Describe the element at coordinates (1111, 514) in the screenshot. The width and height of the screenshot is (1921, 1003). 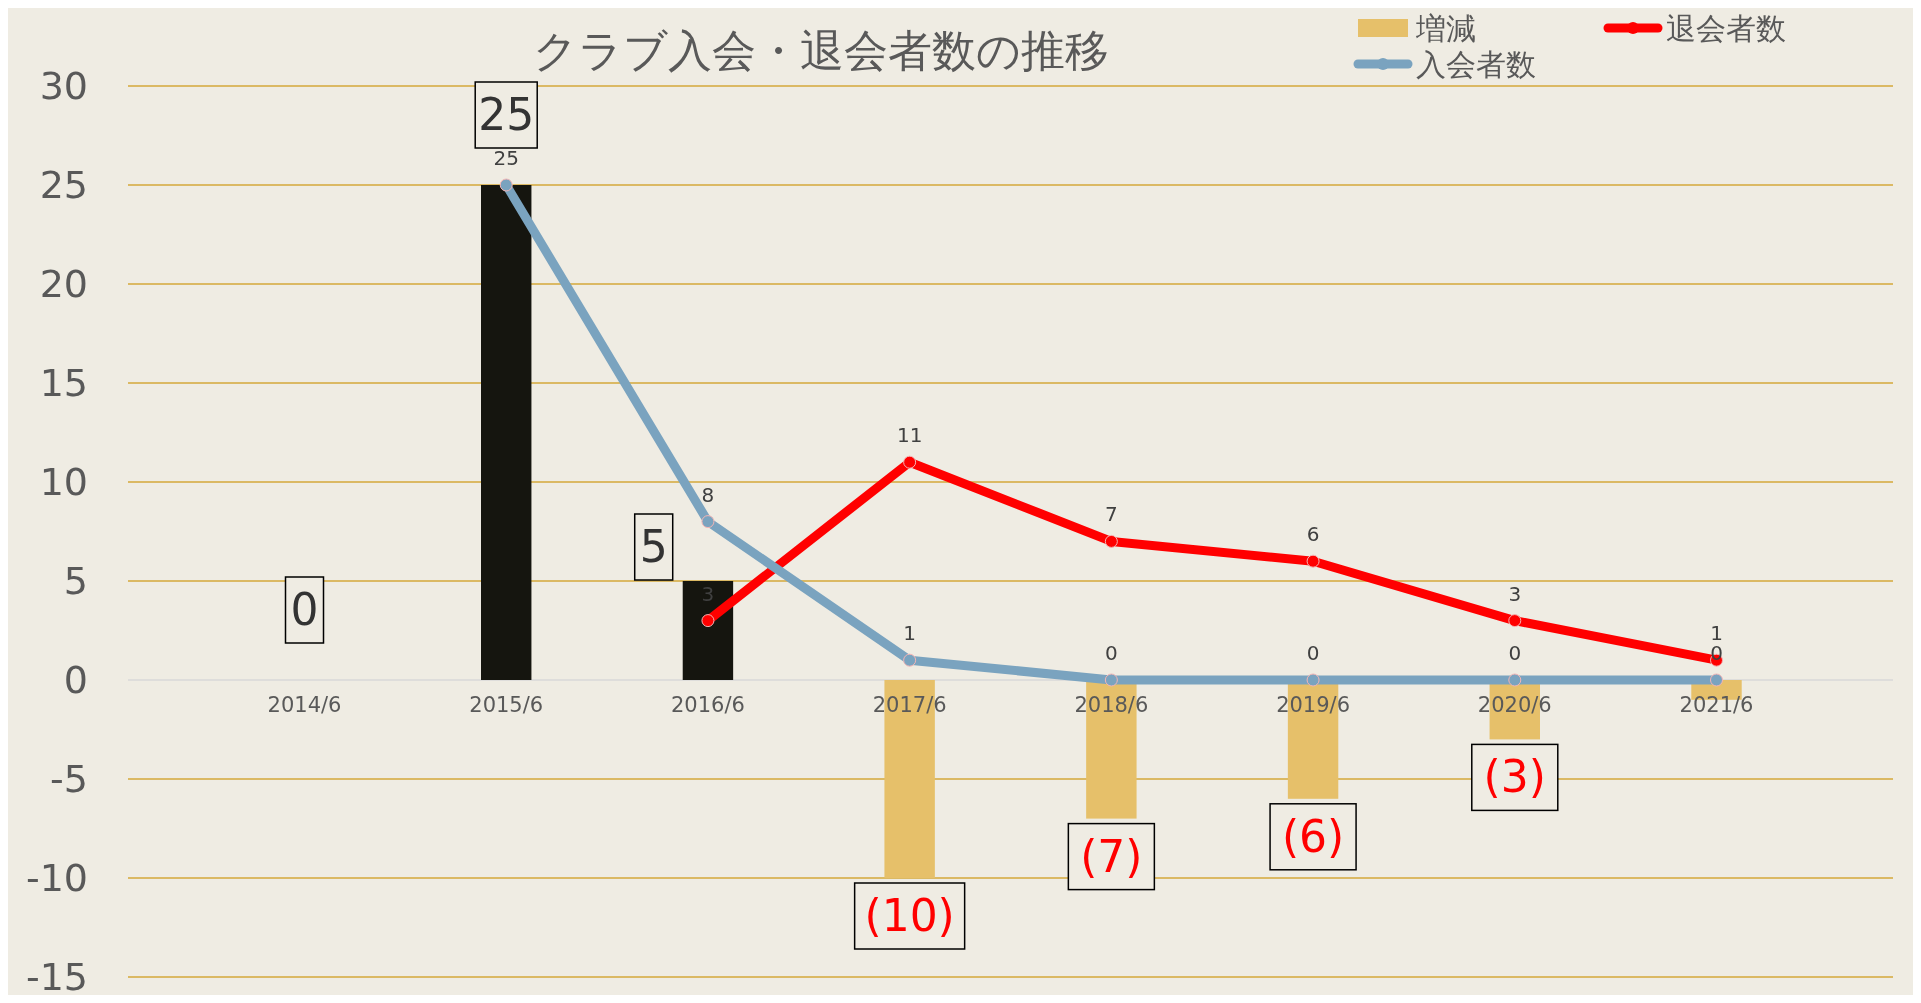
I see `data-label: 7` at that location.